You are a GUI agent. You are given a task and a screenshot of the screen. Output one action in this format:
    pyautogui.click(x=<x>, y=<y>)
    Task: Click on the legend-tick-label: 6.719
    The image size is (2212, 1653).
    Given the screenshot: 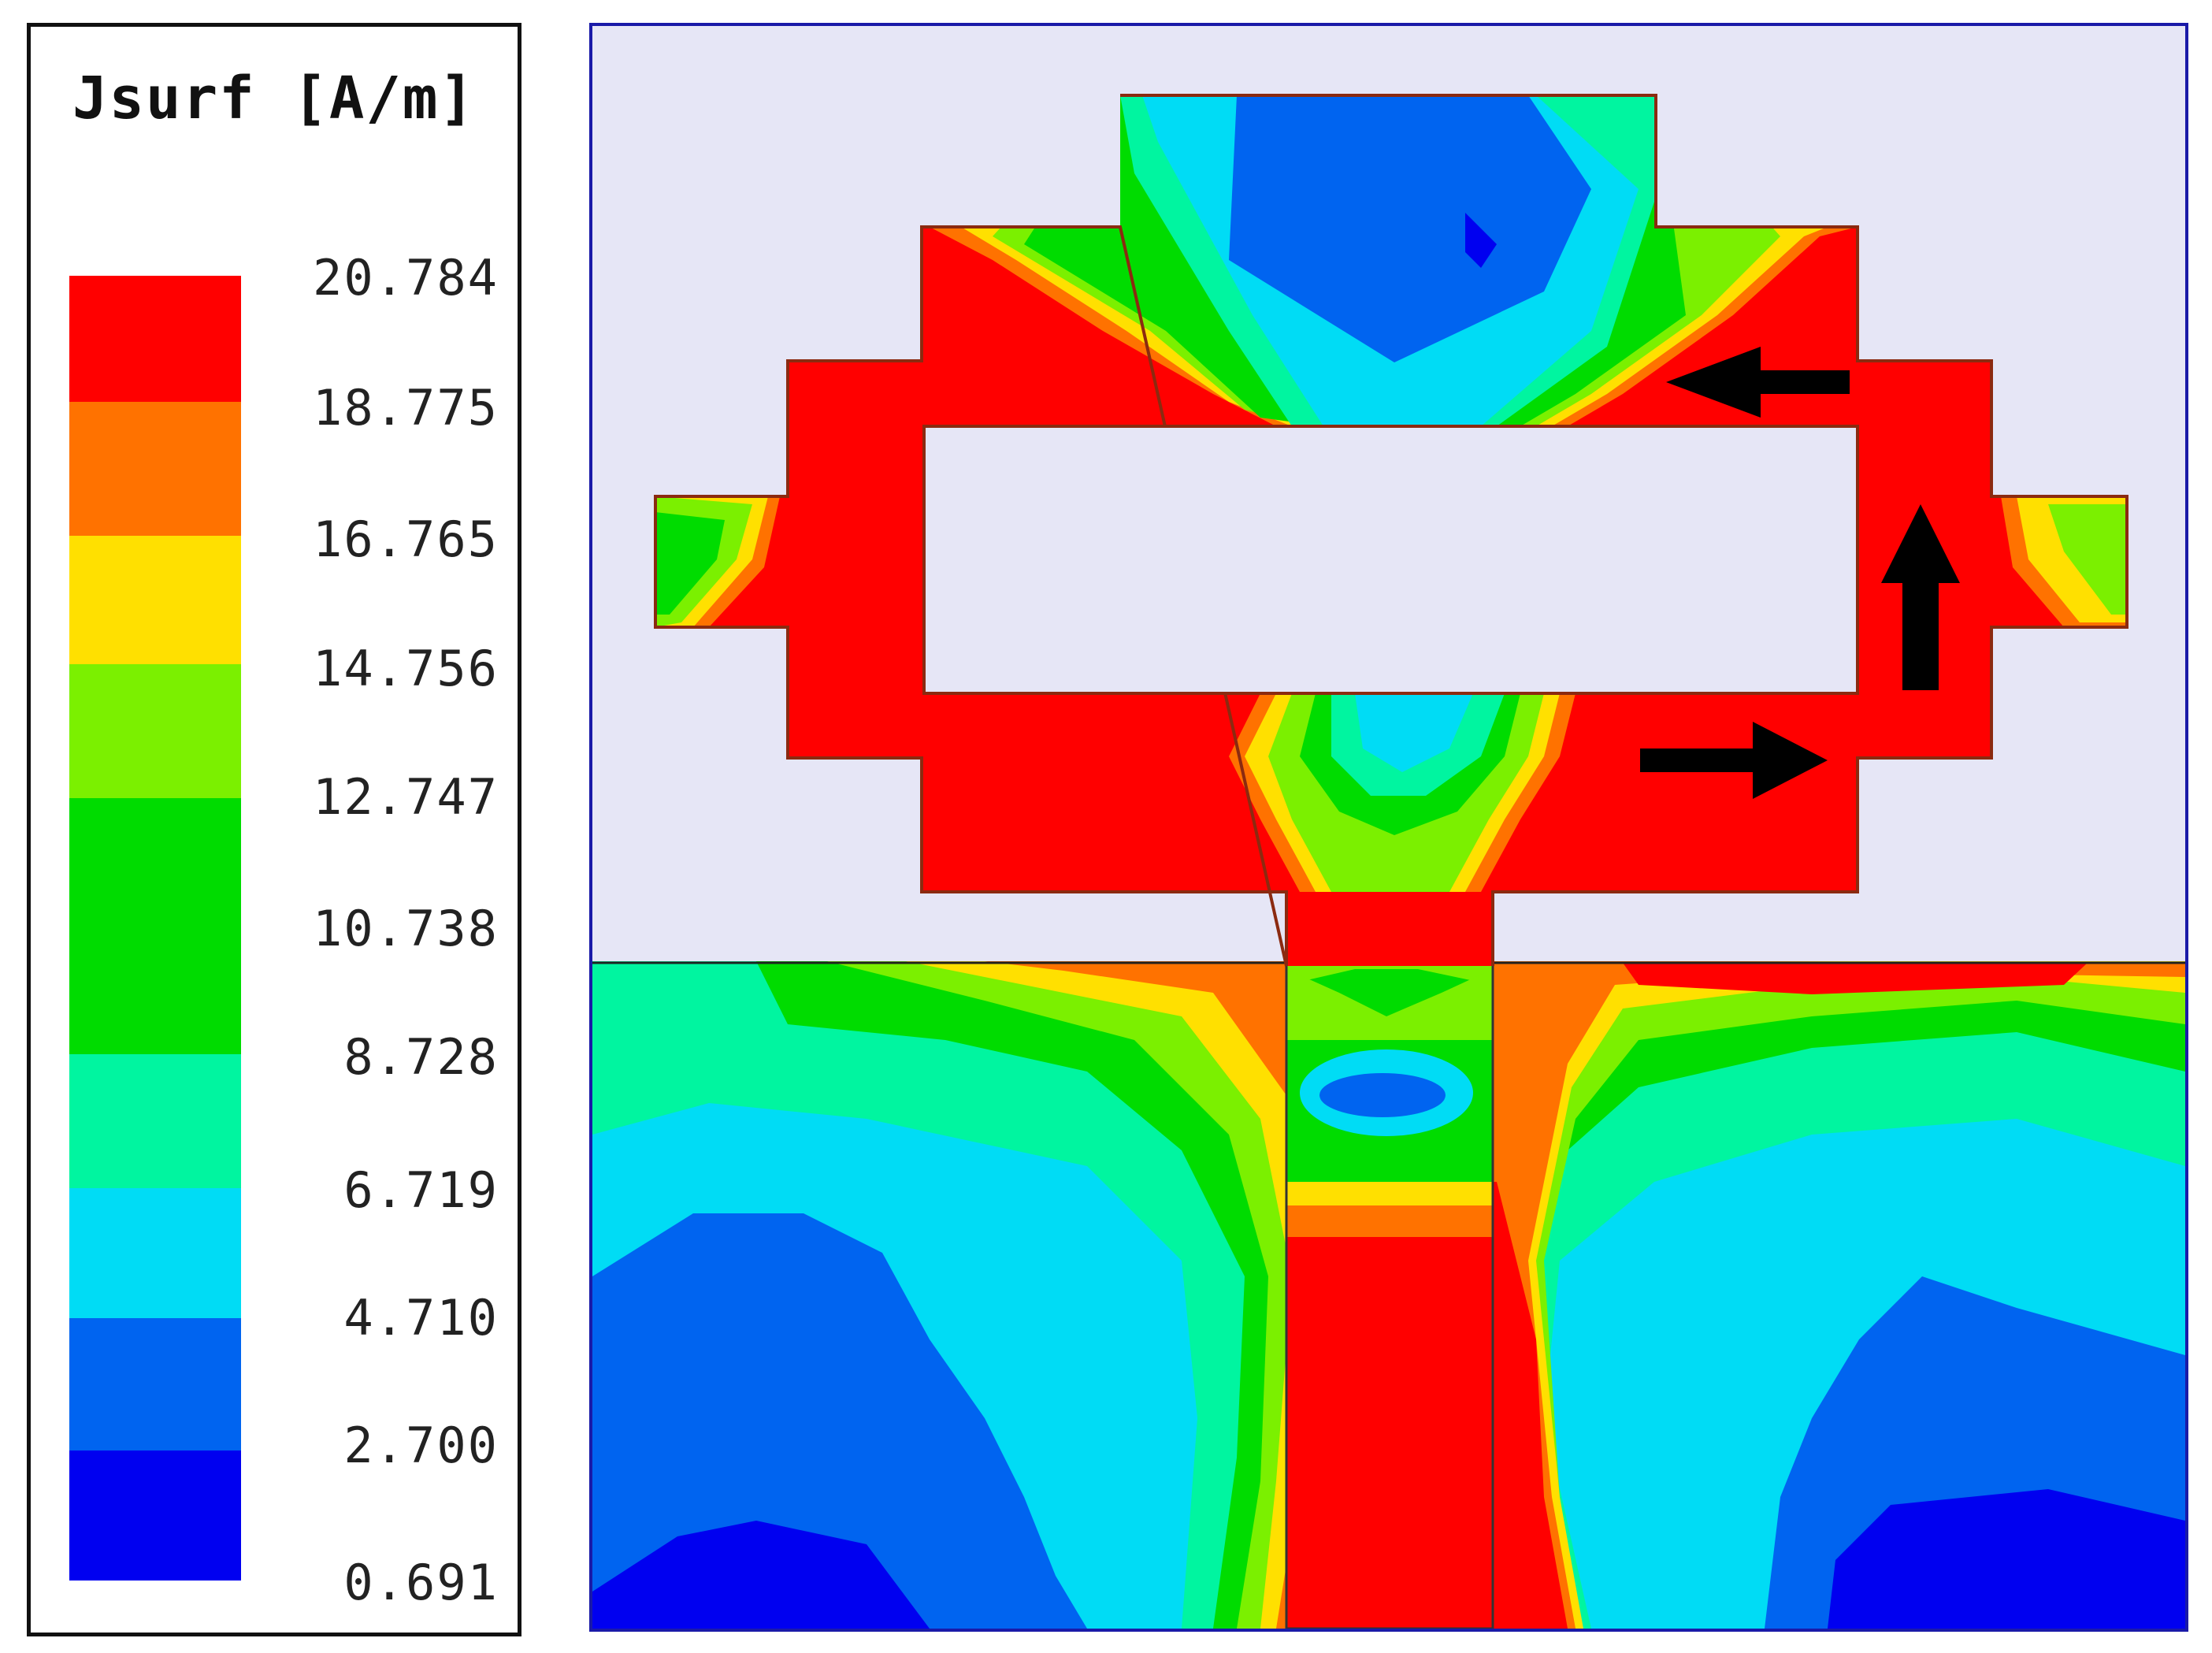 What is the action you would take?
    pyautogui.click(x=421, y=1190)
    